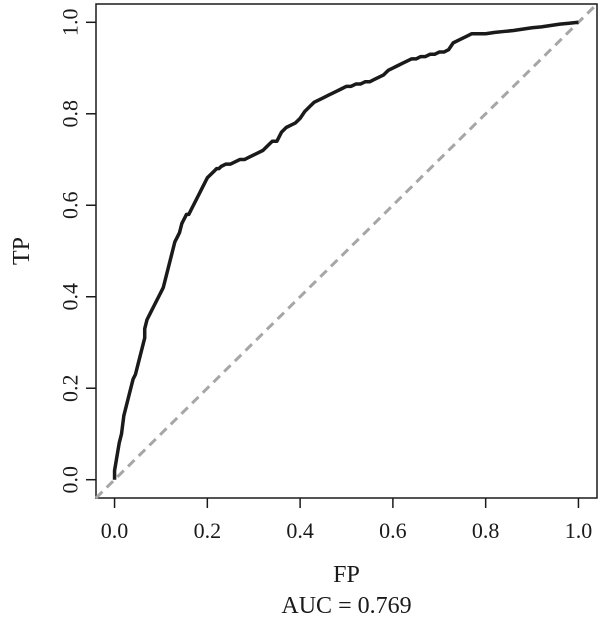 The height and width of the screenshot is (625, 600). What do you see at coordinates (70, 388) in the screenshot?
I see `y-tick-label: 0.2` at bounding box center [70, 388].